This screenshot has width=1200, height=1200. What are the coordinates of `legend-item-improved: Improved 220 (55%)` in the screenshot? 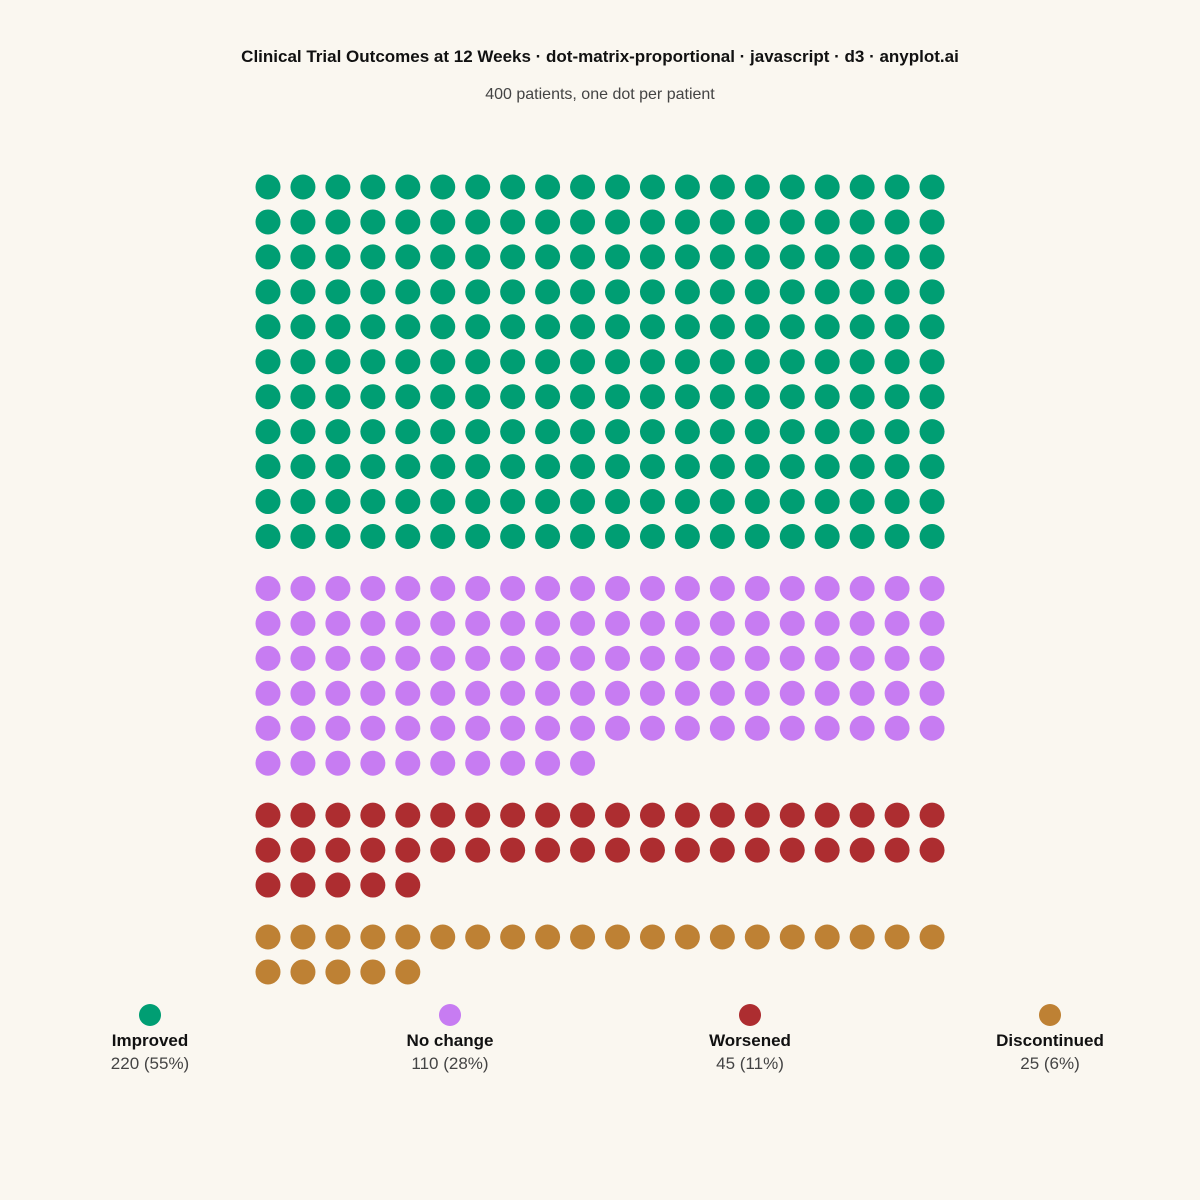 It's located at (150, 1040).